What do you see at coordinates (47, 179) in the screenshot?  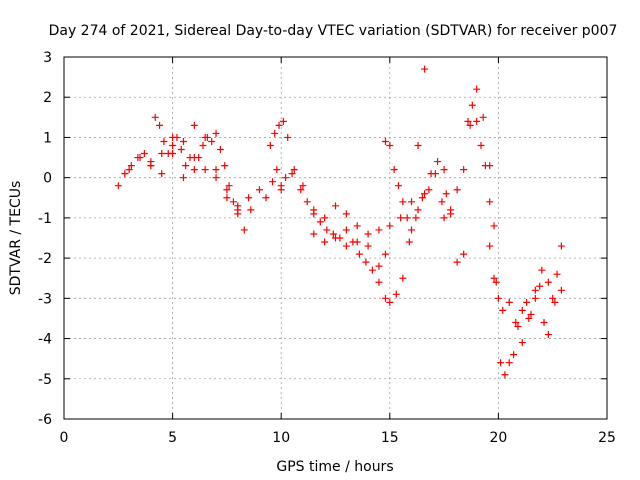 I see `y-tick-label: 0` at bounding box center [47, 179].